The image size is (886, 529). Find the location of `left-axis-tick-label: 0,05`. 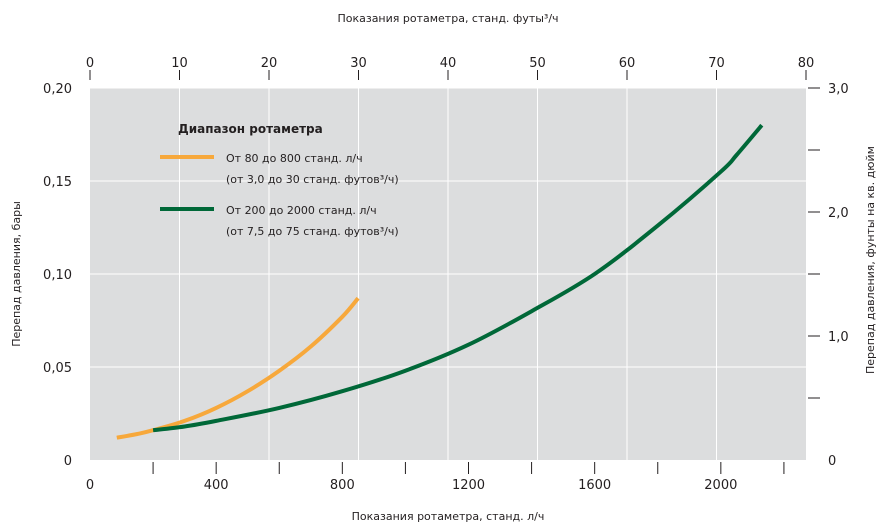

left-axis-tick-label: 0,05 is located at coordinates (57, 368).